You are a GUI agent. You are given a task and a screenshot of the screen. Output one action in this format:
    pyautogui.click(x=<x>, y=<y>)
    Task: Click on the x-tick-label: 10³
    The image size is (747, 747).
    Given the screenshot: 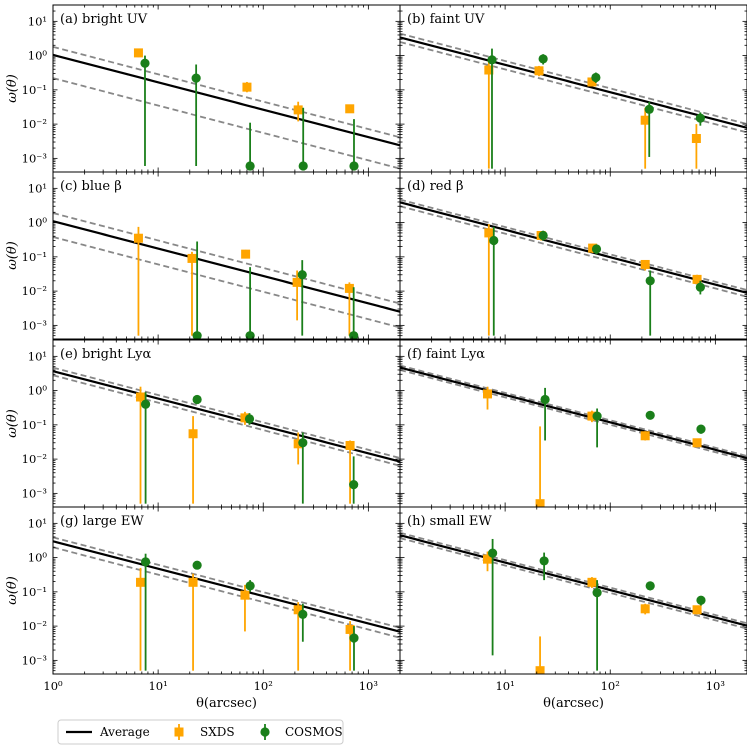 What is the action you would take?
    pyautogui.click(x=369, y=686)
    